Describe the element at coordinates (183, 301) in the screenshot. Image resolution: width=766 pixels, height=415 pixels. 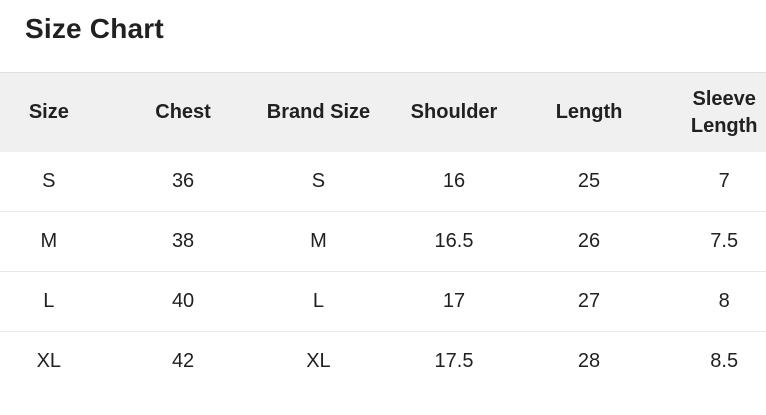
I see `cell-chest: 40` at that location.